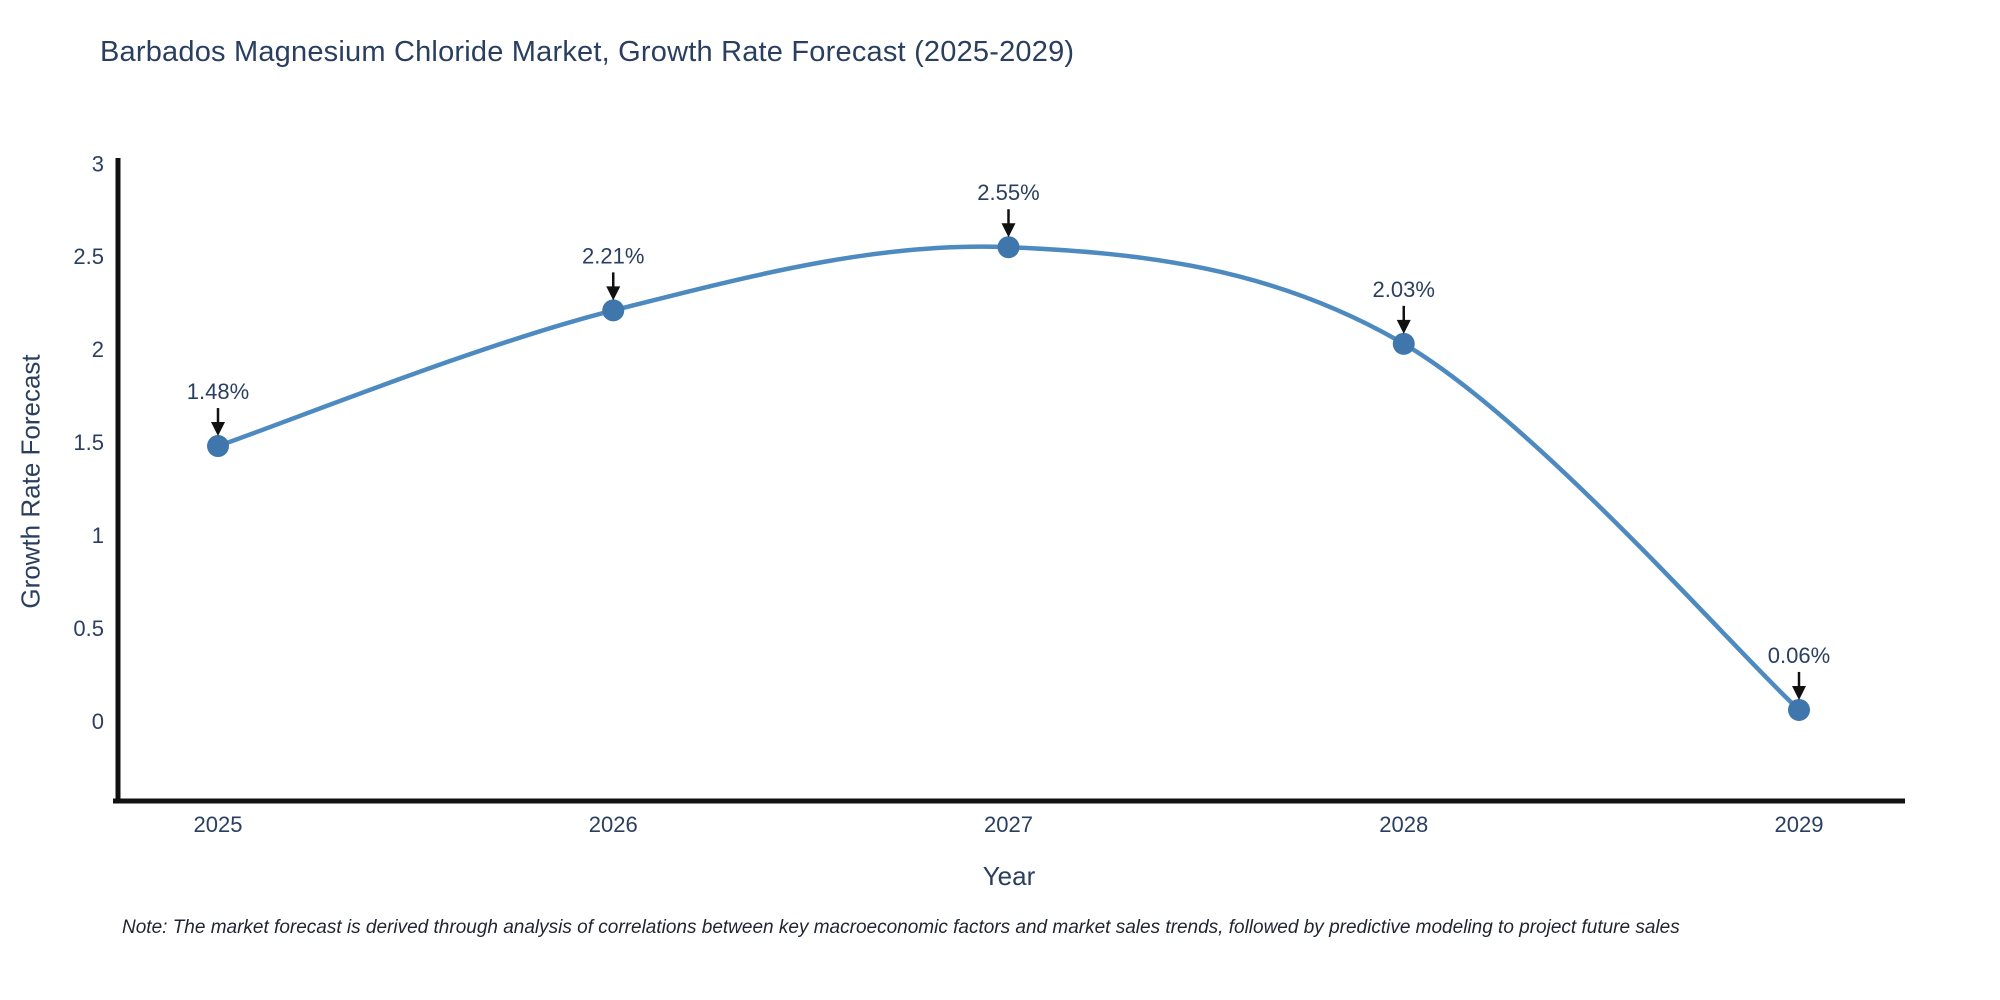  I want to click on x-axis-title: Year, so click(1009, 876).